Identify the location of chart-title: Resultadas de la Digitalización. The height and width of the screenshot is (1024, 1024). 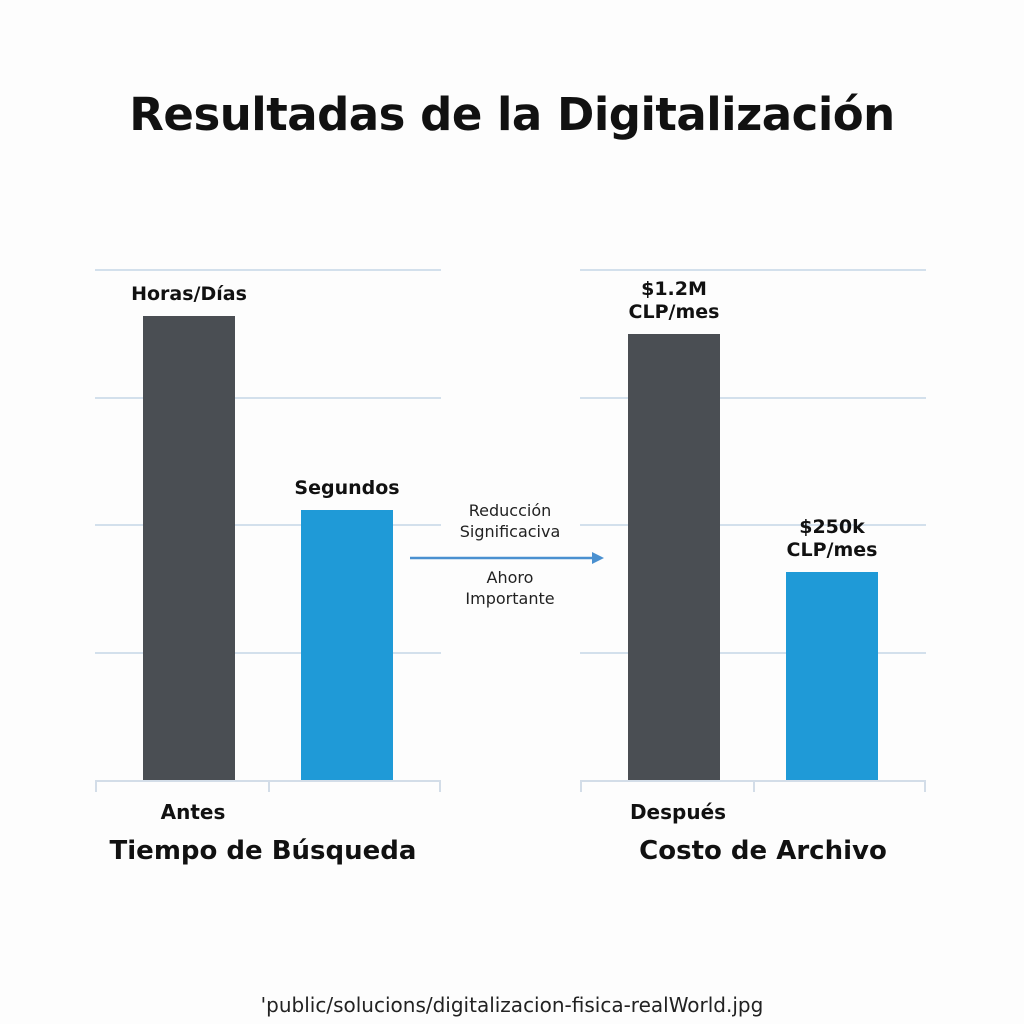
(512, 114).